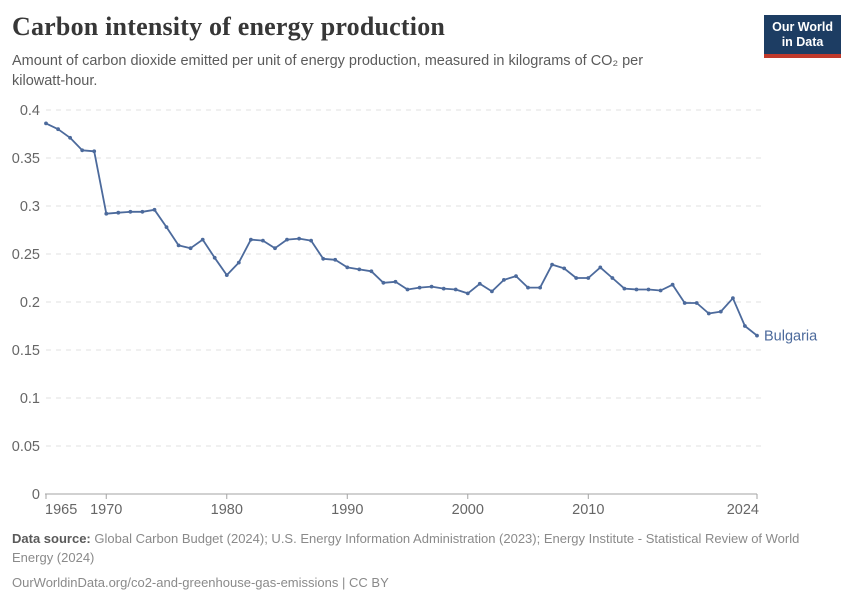 The width and height of the screenshot is (850, 600). I want to click on y-tick-label: 0.15, so click(26, 351).